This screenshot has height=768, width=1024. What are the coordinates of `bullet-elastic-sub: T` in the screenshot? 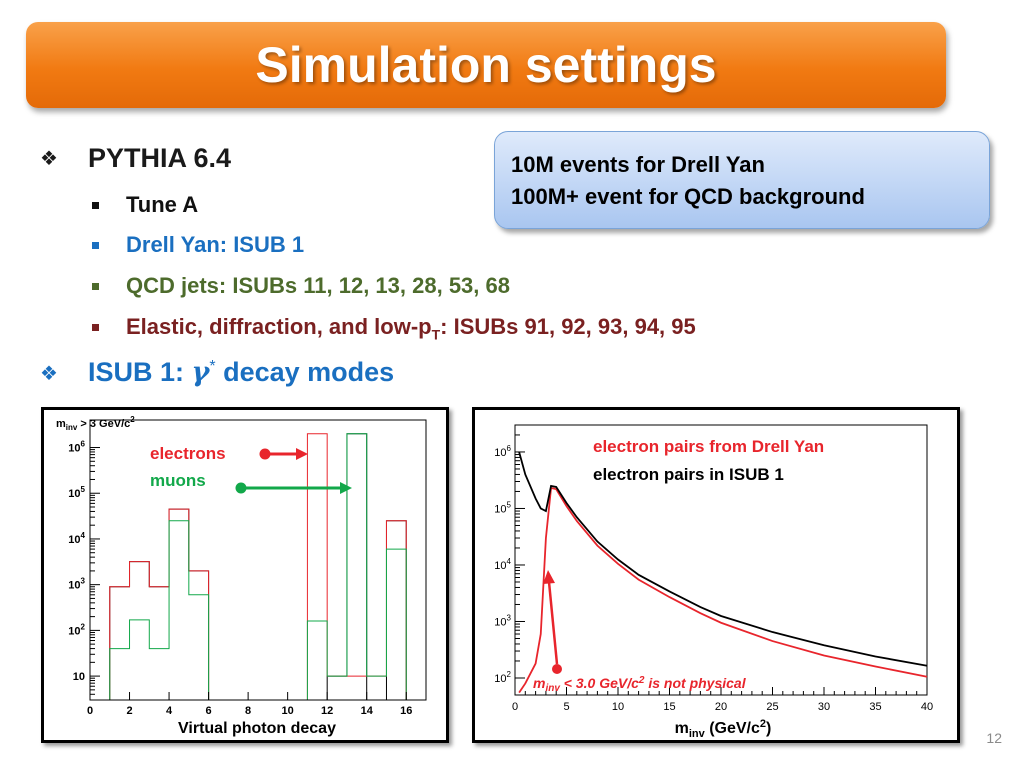 It's located at (436, 334).